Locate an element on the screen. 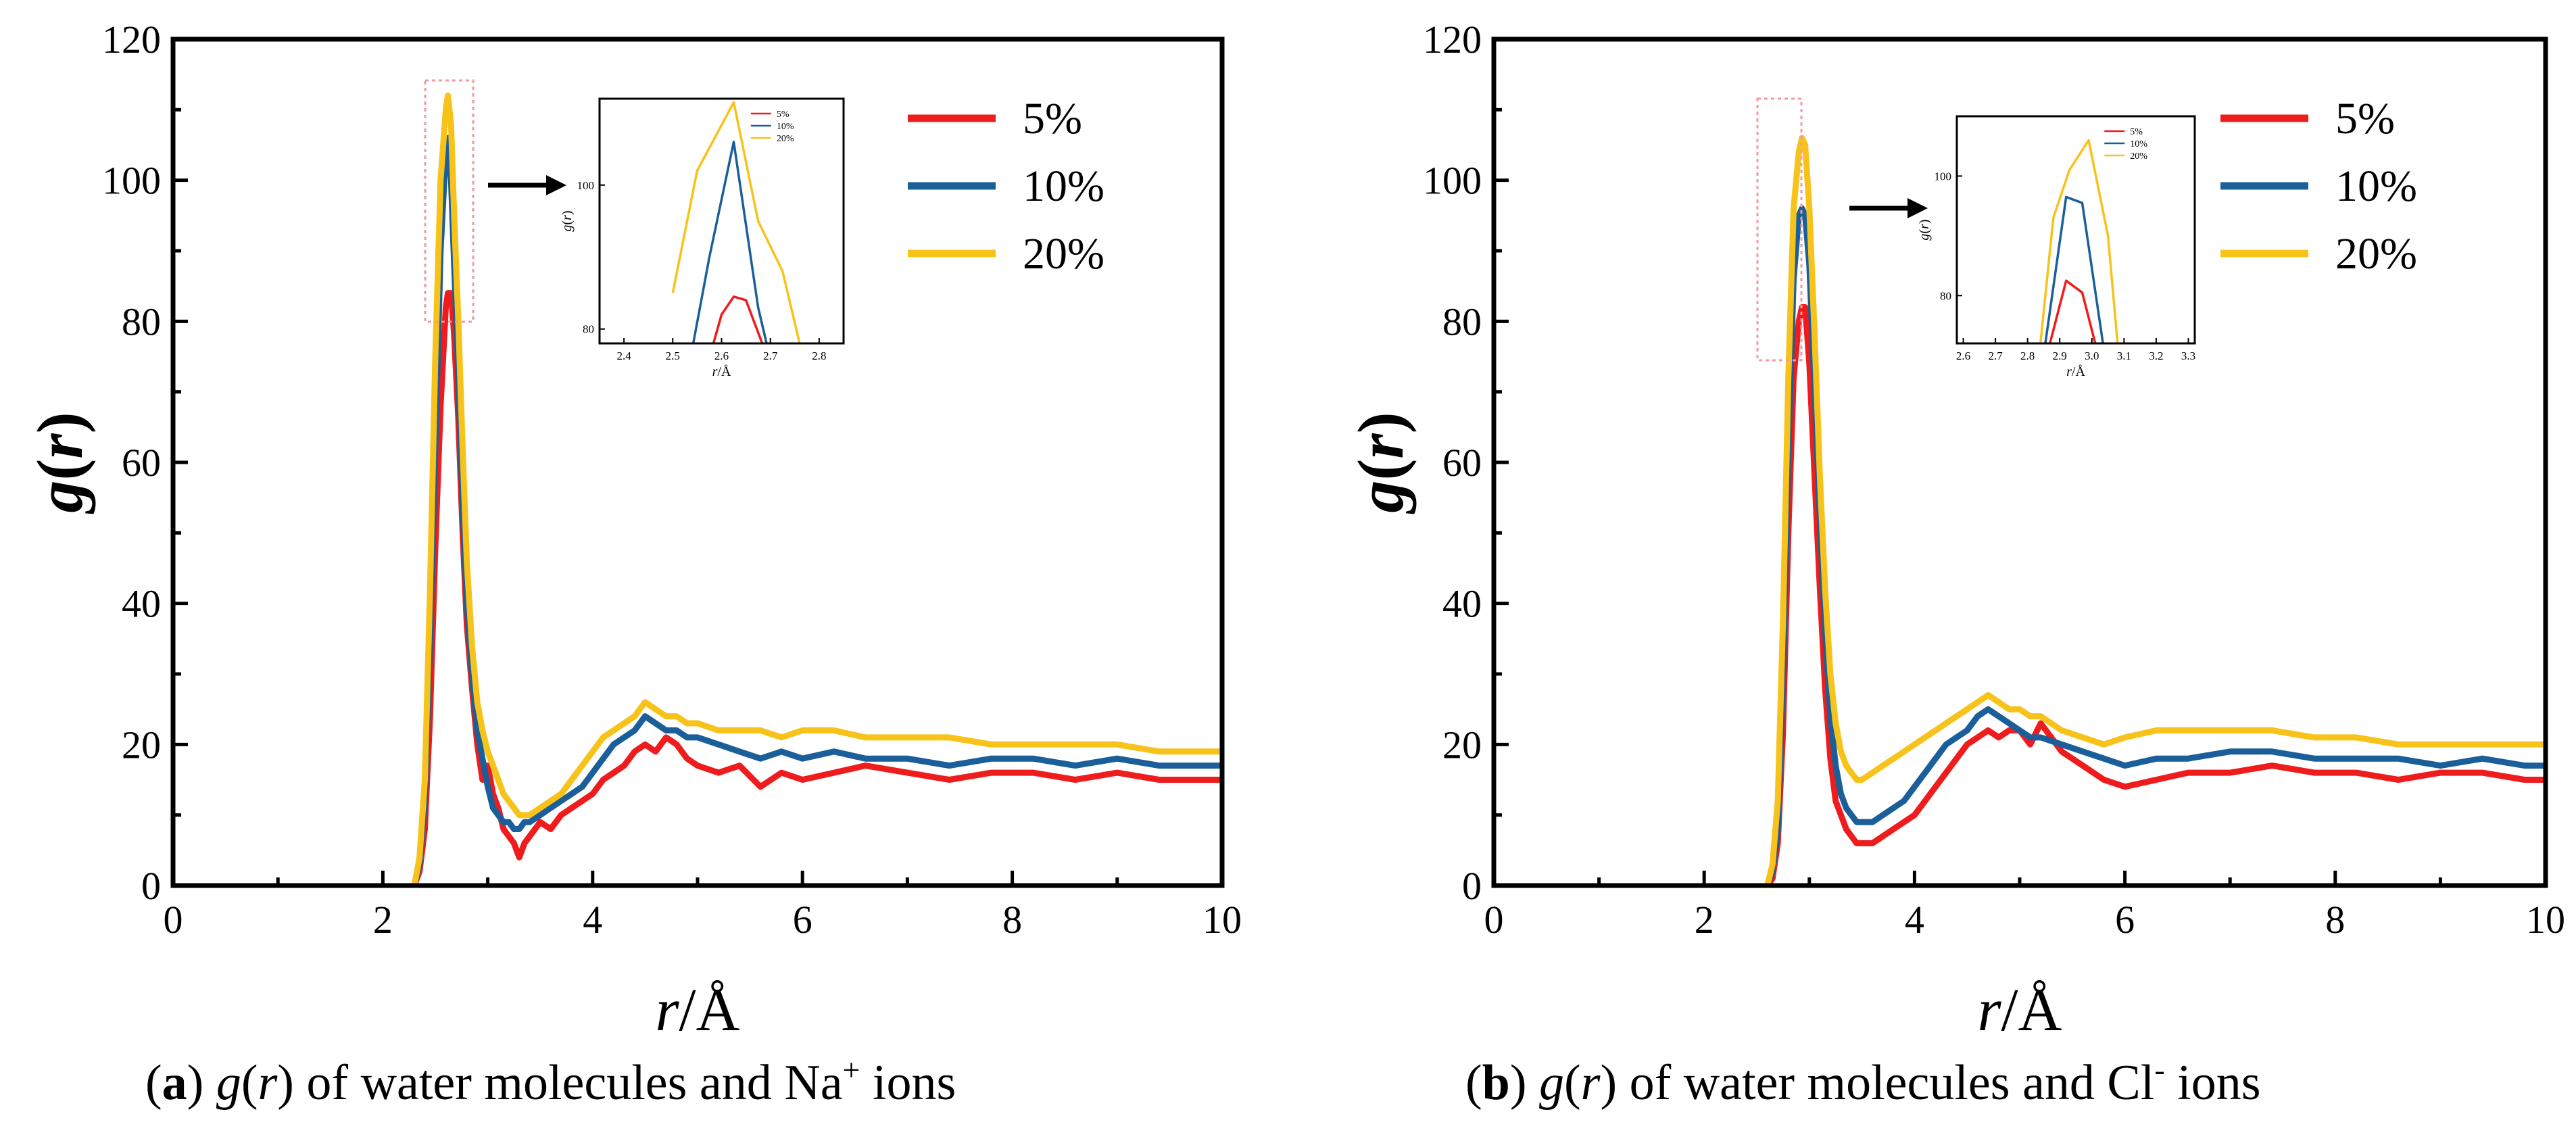 This screenshot has width=2576, height=1137. inset-x-tick-label: 2.4 is located at coordinates (623, 355).